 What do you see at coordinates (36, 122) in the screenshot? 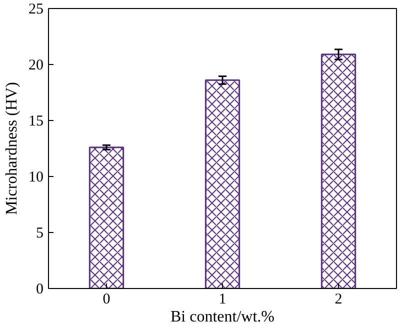
I see `y-tick-label: 15` at bounding box center [36, 122].